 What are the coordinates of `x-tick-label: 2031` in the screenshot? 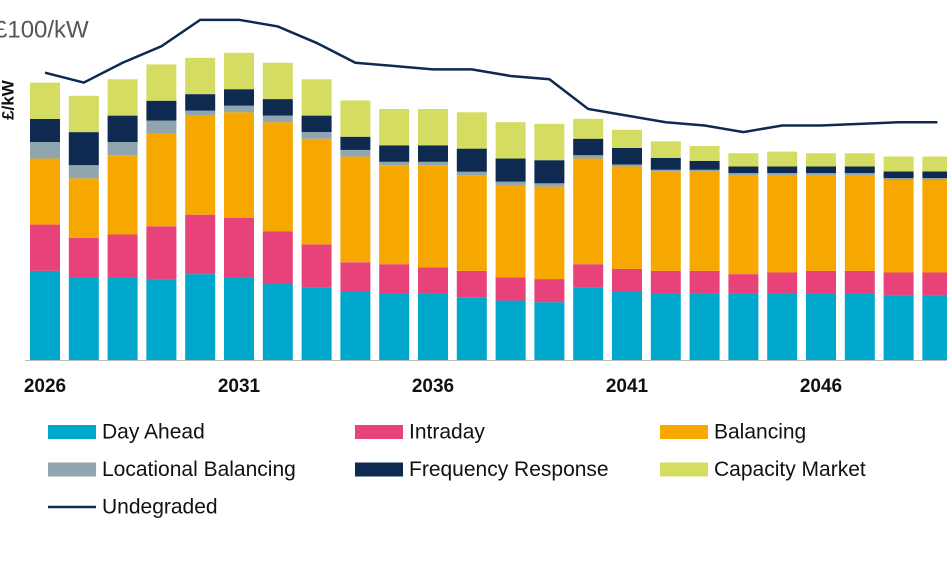 It's located at (239, 386).